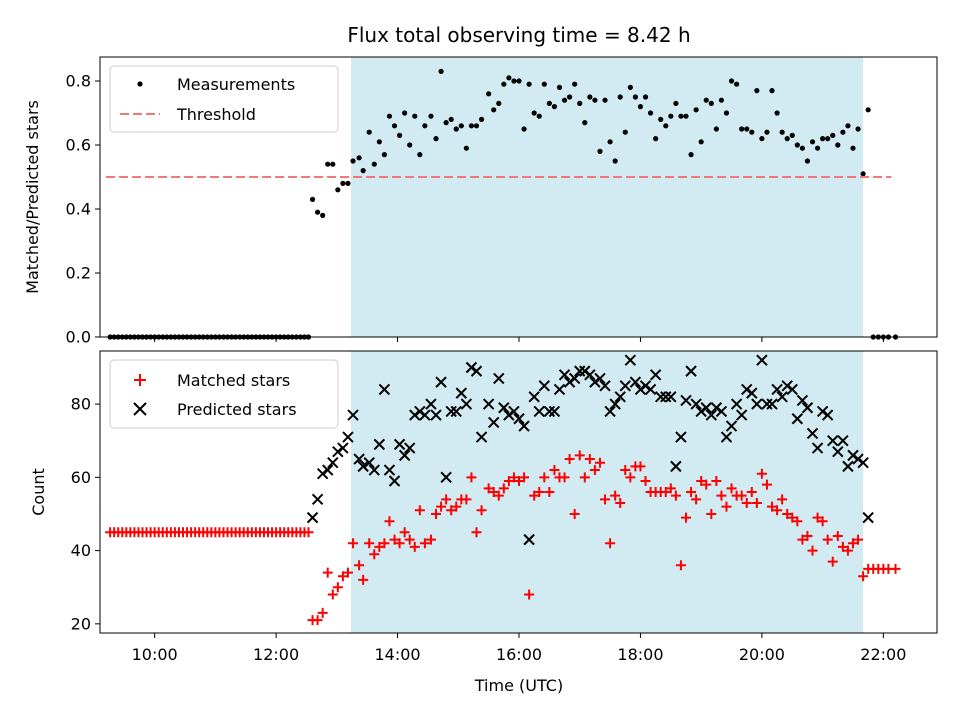  I want to click on top-y-axis-label: Matched/Predicted stars, so click(32, 197).